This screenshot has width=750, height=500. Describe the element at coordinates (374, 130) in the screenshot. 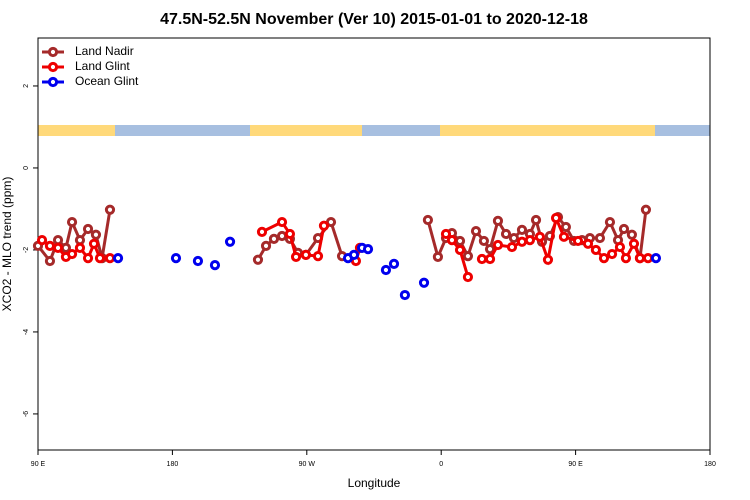

I see `map-strip` at that location.